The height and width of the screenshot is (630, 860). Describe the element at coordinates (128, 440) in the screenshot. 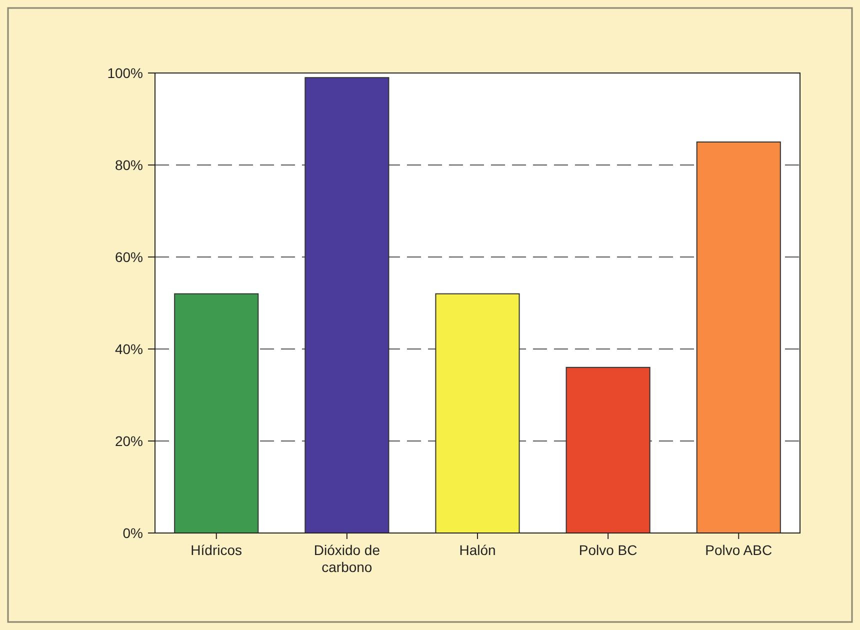

I see `y-tick-label: 20%` at that location.